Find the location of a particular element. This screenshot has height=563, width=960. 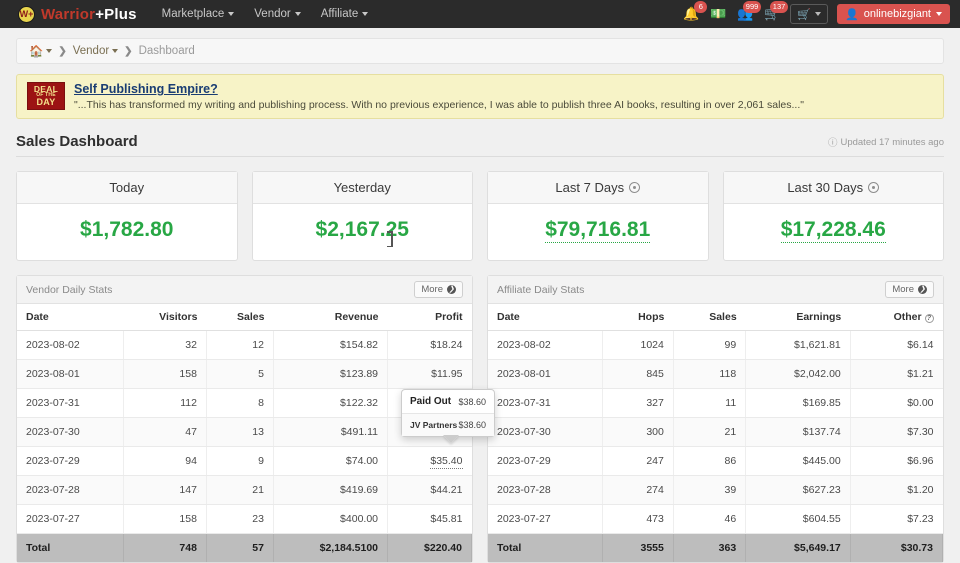

cell-total-earnings: $5,649.17 is located at coordinates (798, 547).